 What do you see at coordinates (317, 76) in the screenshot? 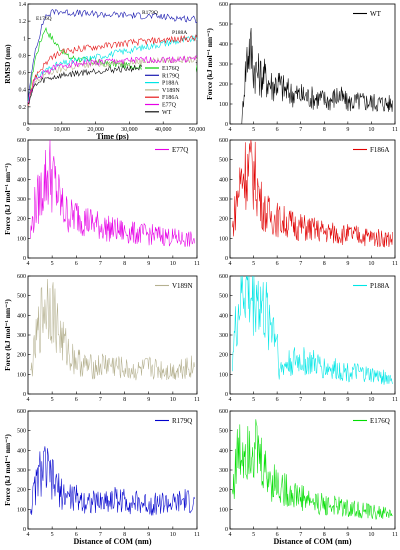
I see `series-line-WT` at bounding box center [317, 76].